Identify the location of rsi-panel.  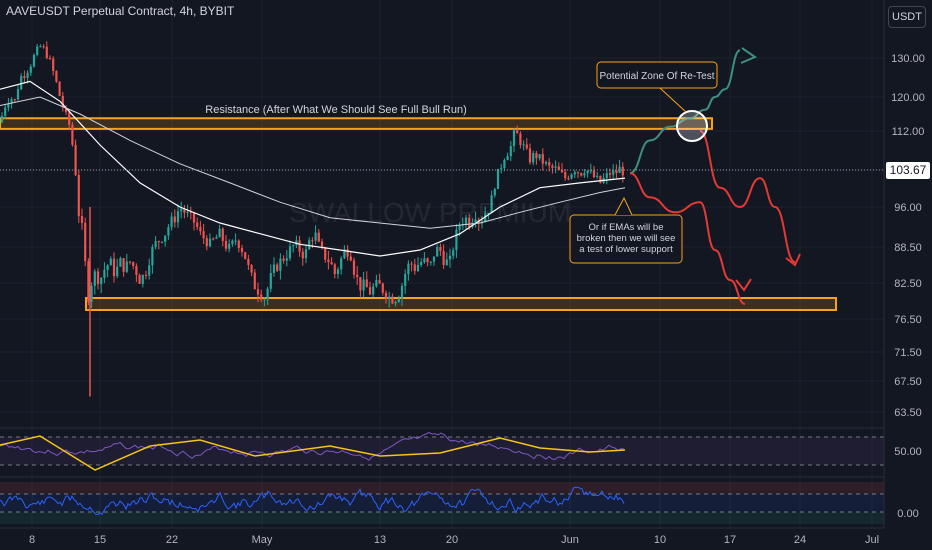
(442, 451).